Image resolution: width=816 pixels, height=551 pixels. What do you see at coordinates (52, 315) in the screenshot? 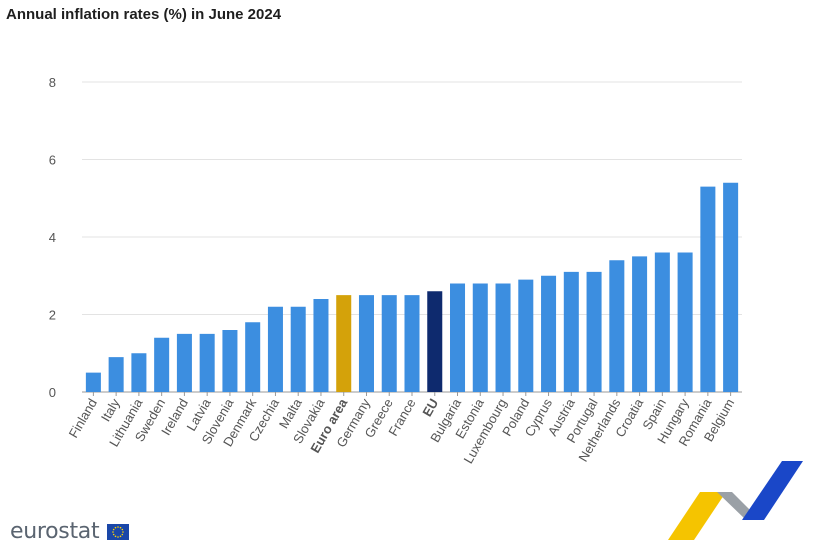
I see `y-tick-label: 2` at bounding box center [52, 315].